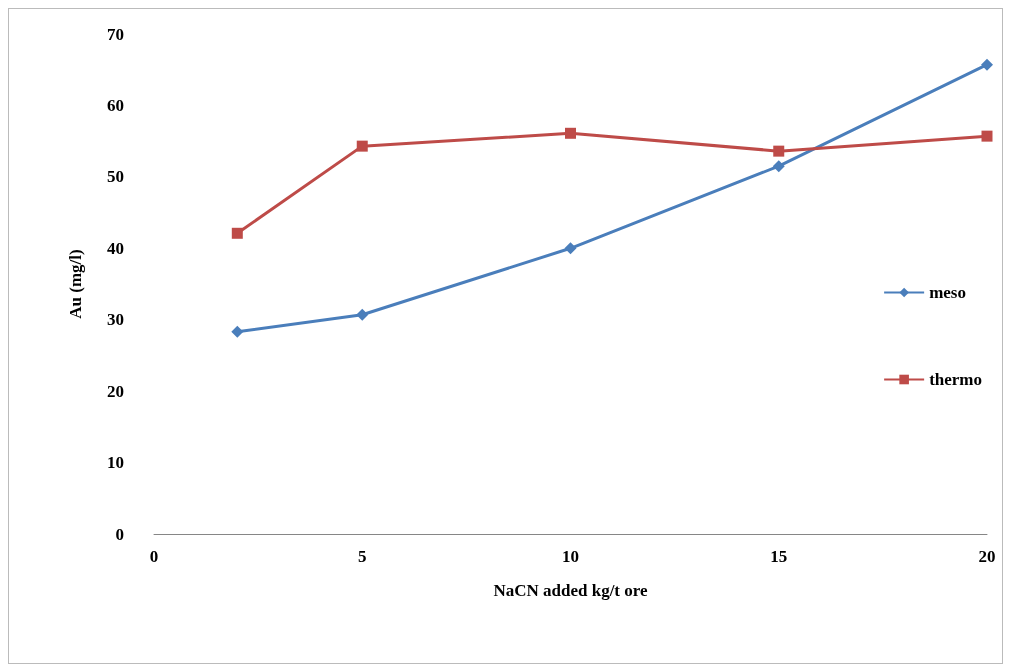 Image resolution: width=1011 pixels, height=672 pixels. What do you see at coordinates (362, 556) in the screenshot?
I see `x-tick-label: 5` at bounding box center [362, 556].